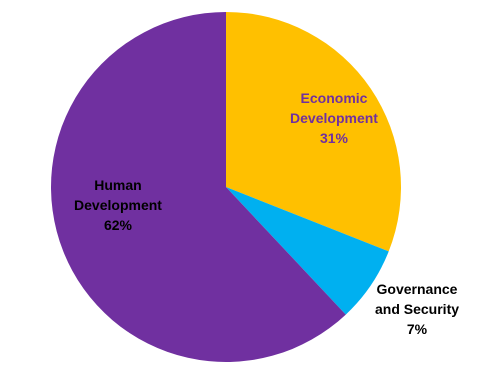  I want to click on pie-label-line: Economic, so click(334, 98).